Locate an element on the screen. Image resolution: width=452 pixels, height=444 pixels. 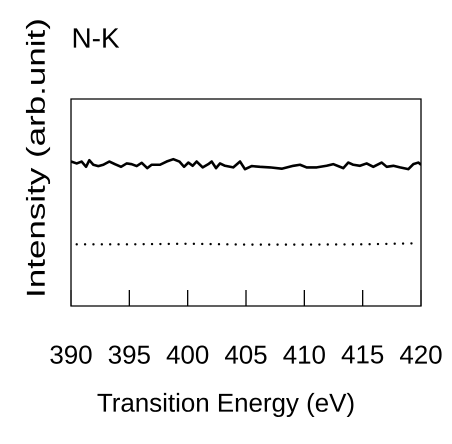
x-tick-label: 415 is located at coordinates (363, 354).